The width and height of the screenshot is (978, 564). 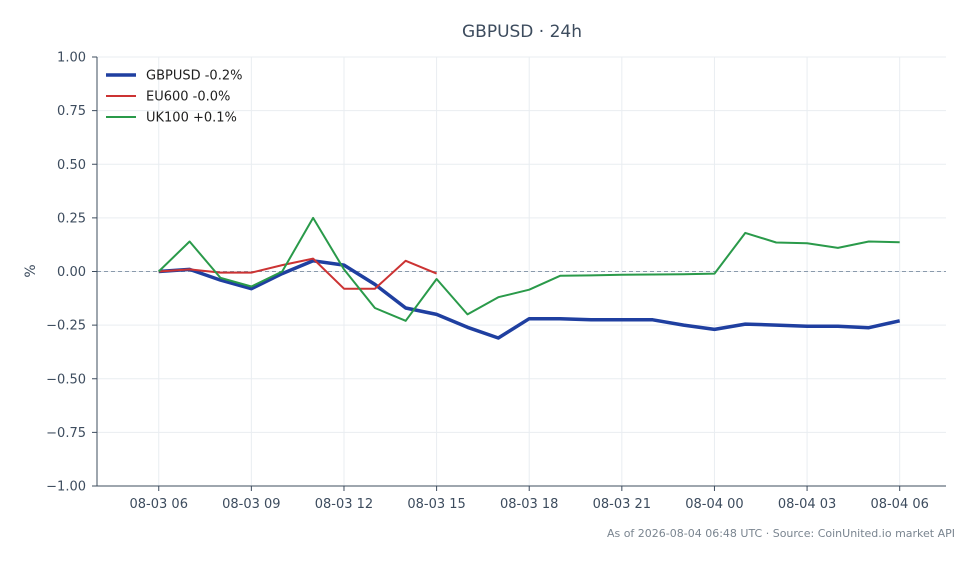 I want to click on y-tick-label: 1.00, so click(x=71, y=58).